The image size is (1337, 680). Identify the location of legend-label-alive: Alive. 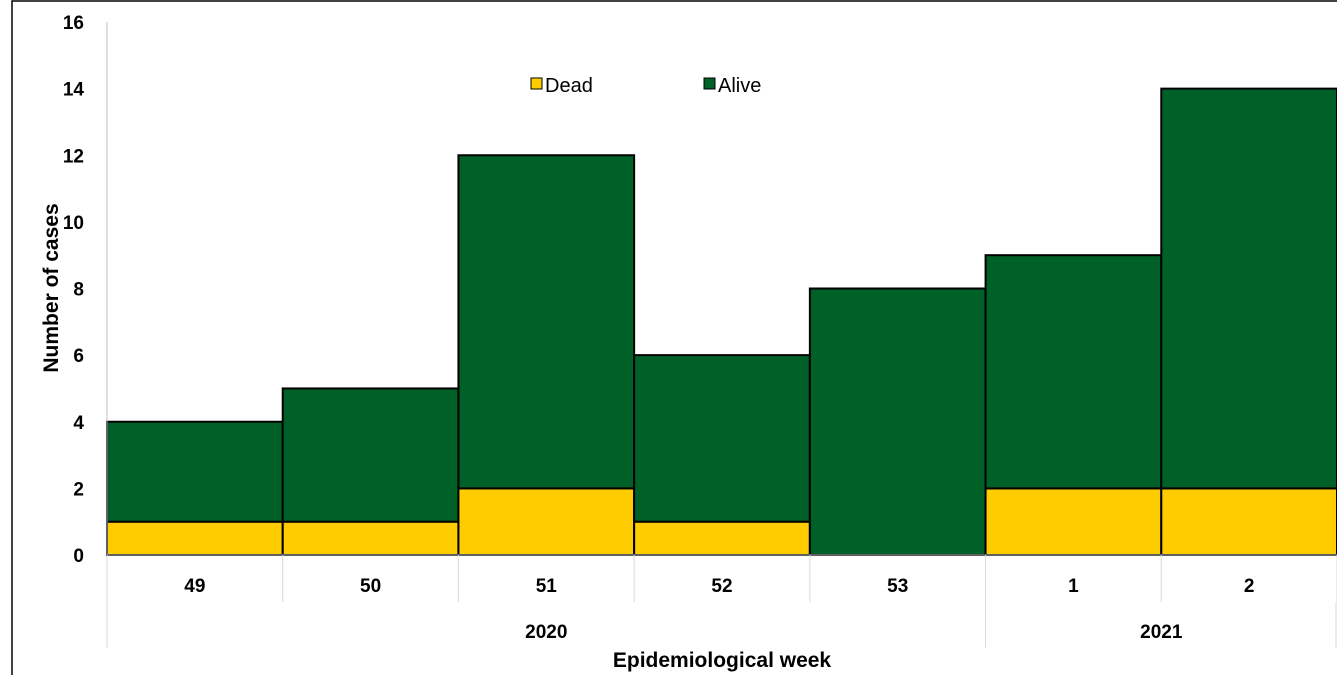
(739, 86).